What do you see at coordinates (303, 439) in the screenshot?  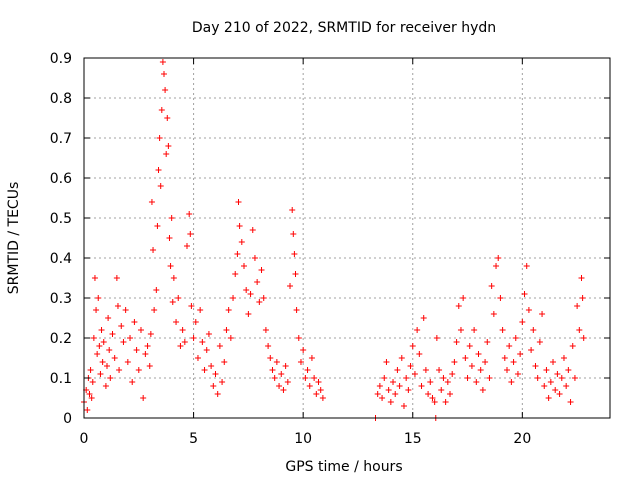 I see `x-tick-label: 10` at bounding box center [303, 439].